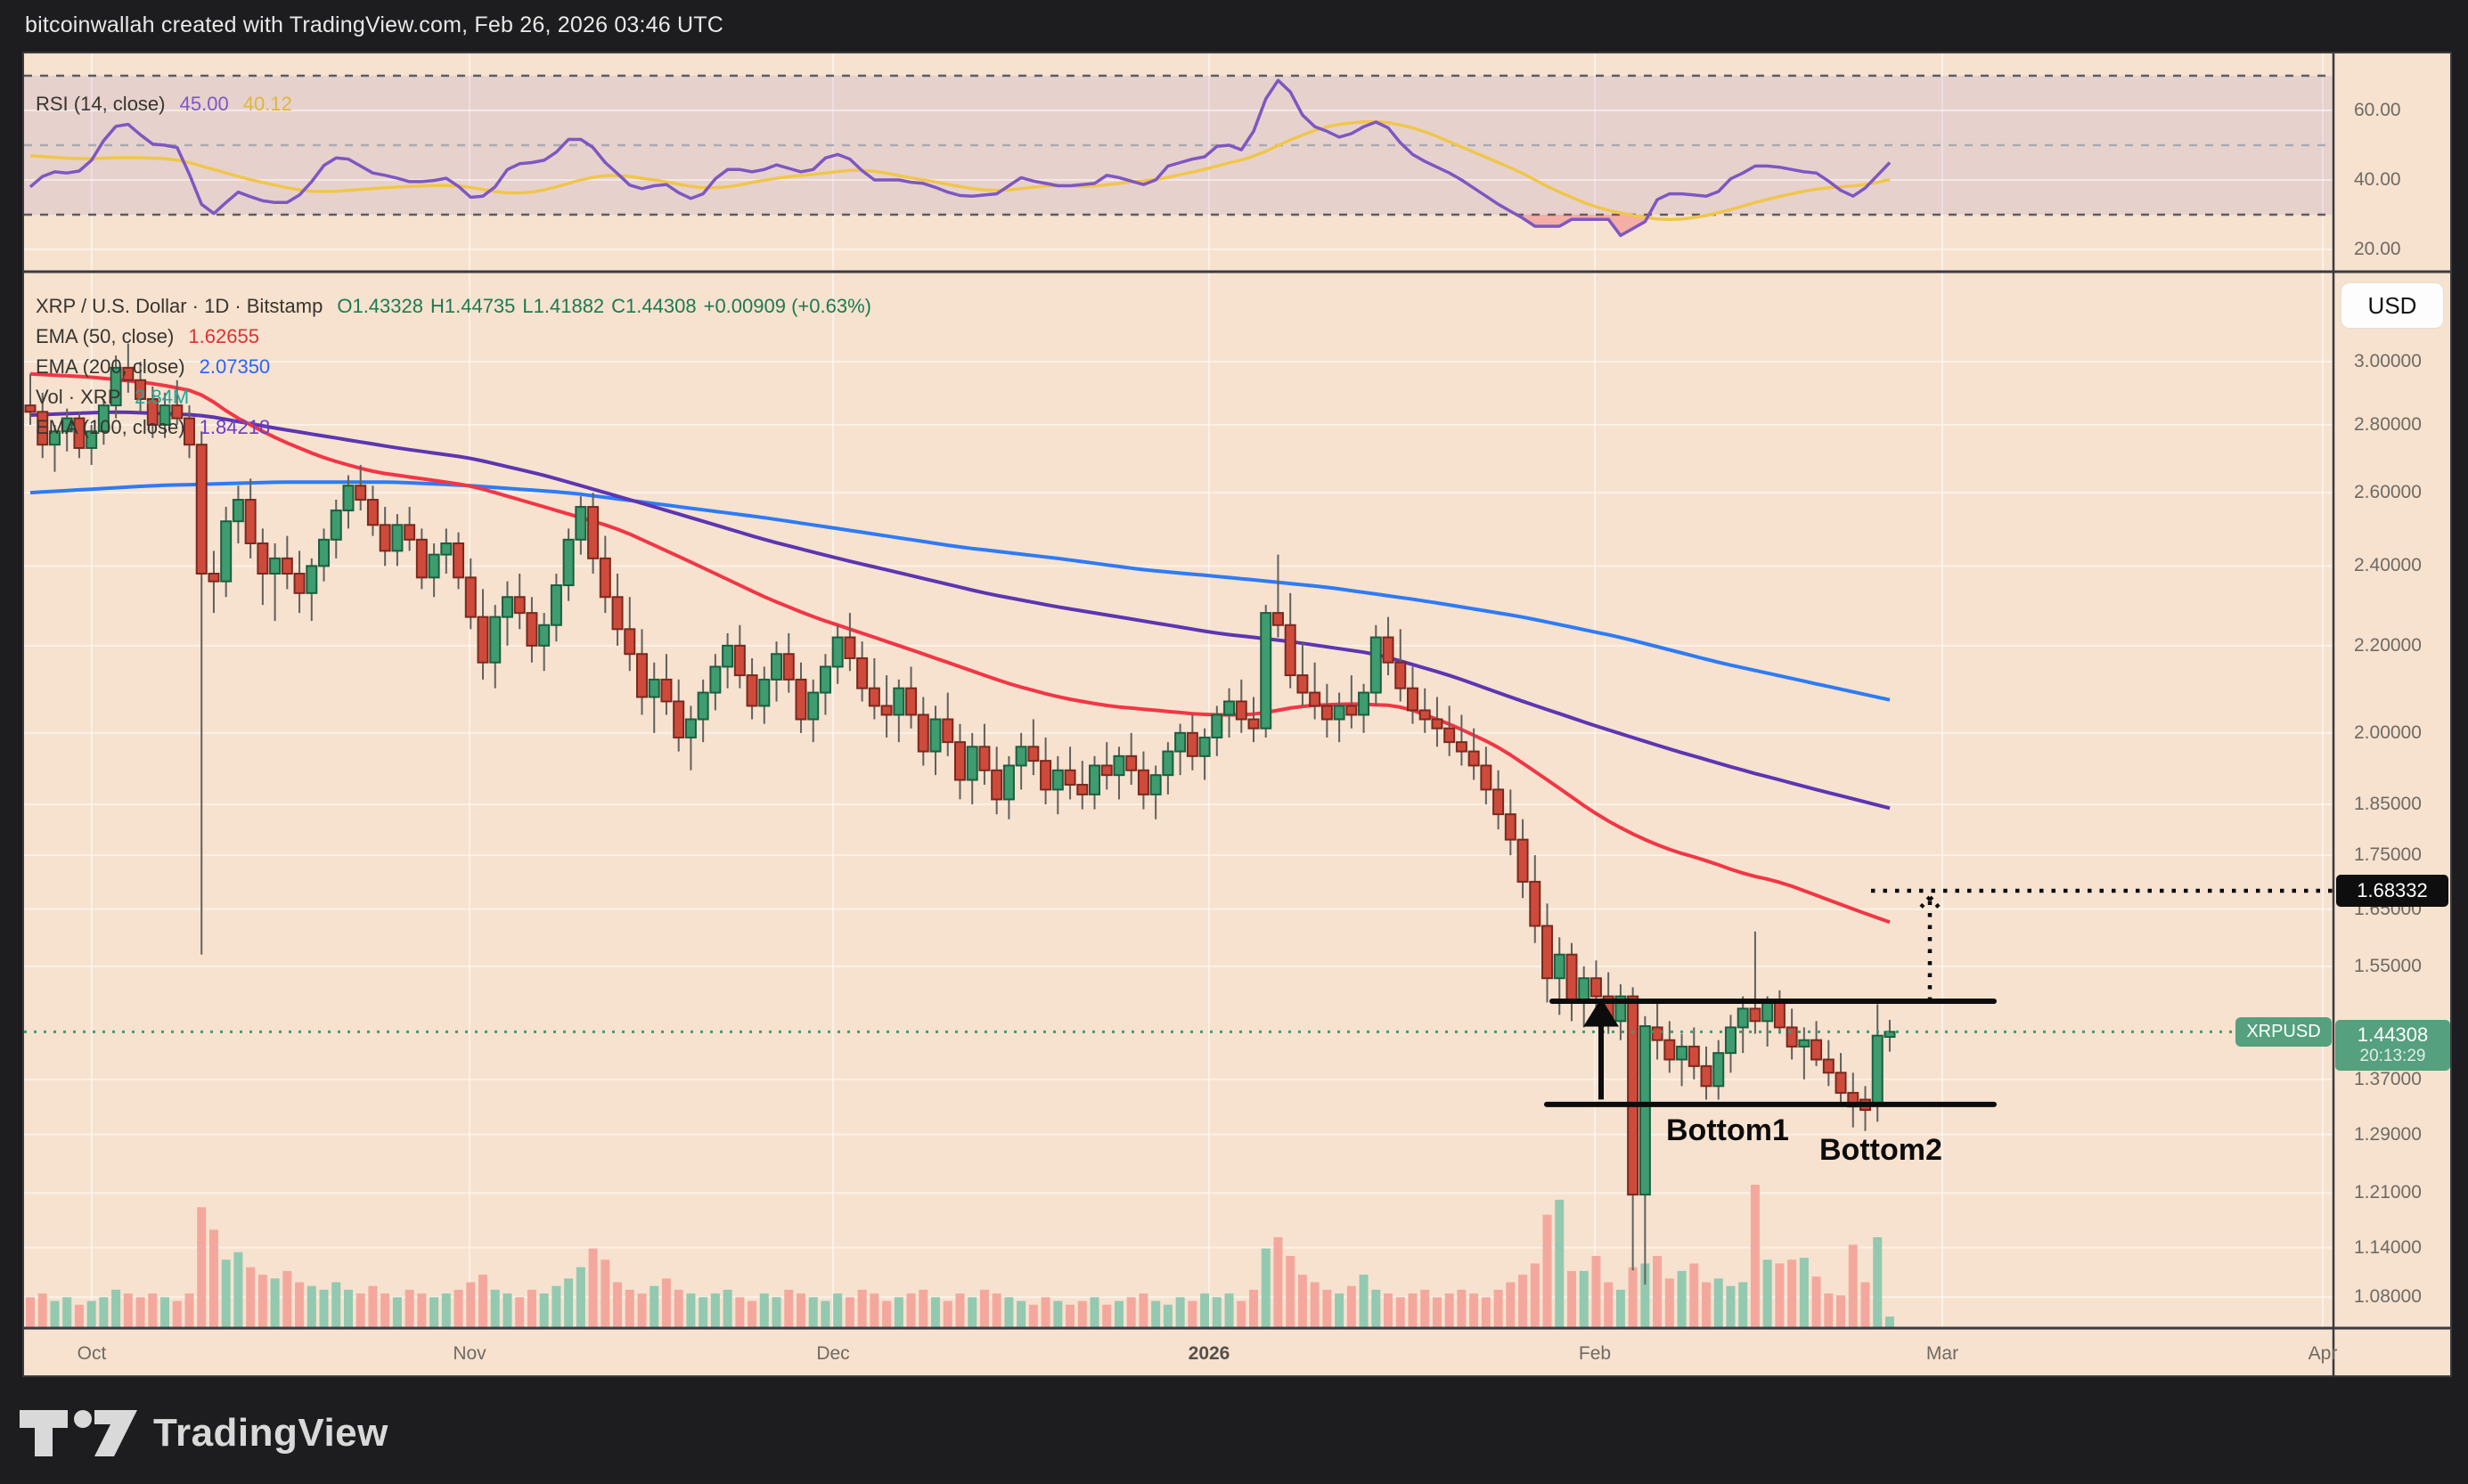 Image resolution: width=2468 pixels, height=1484 pixels. I want to click on ema200-line, so click(960, 591).